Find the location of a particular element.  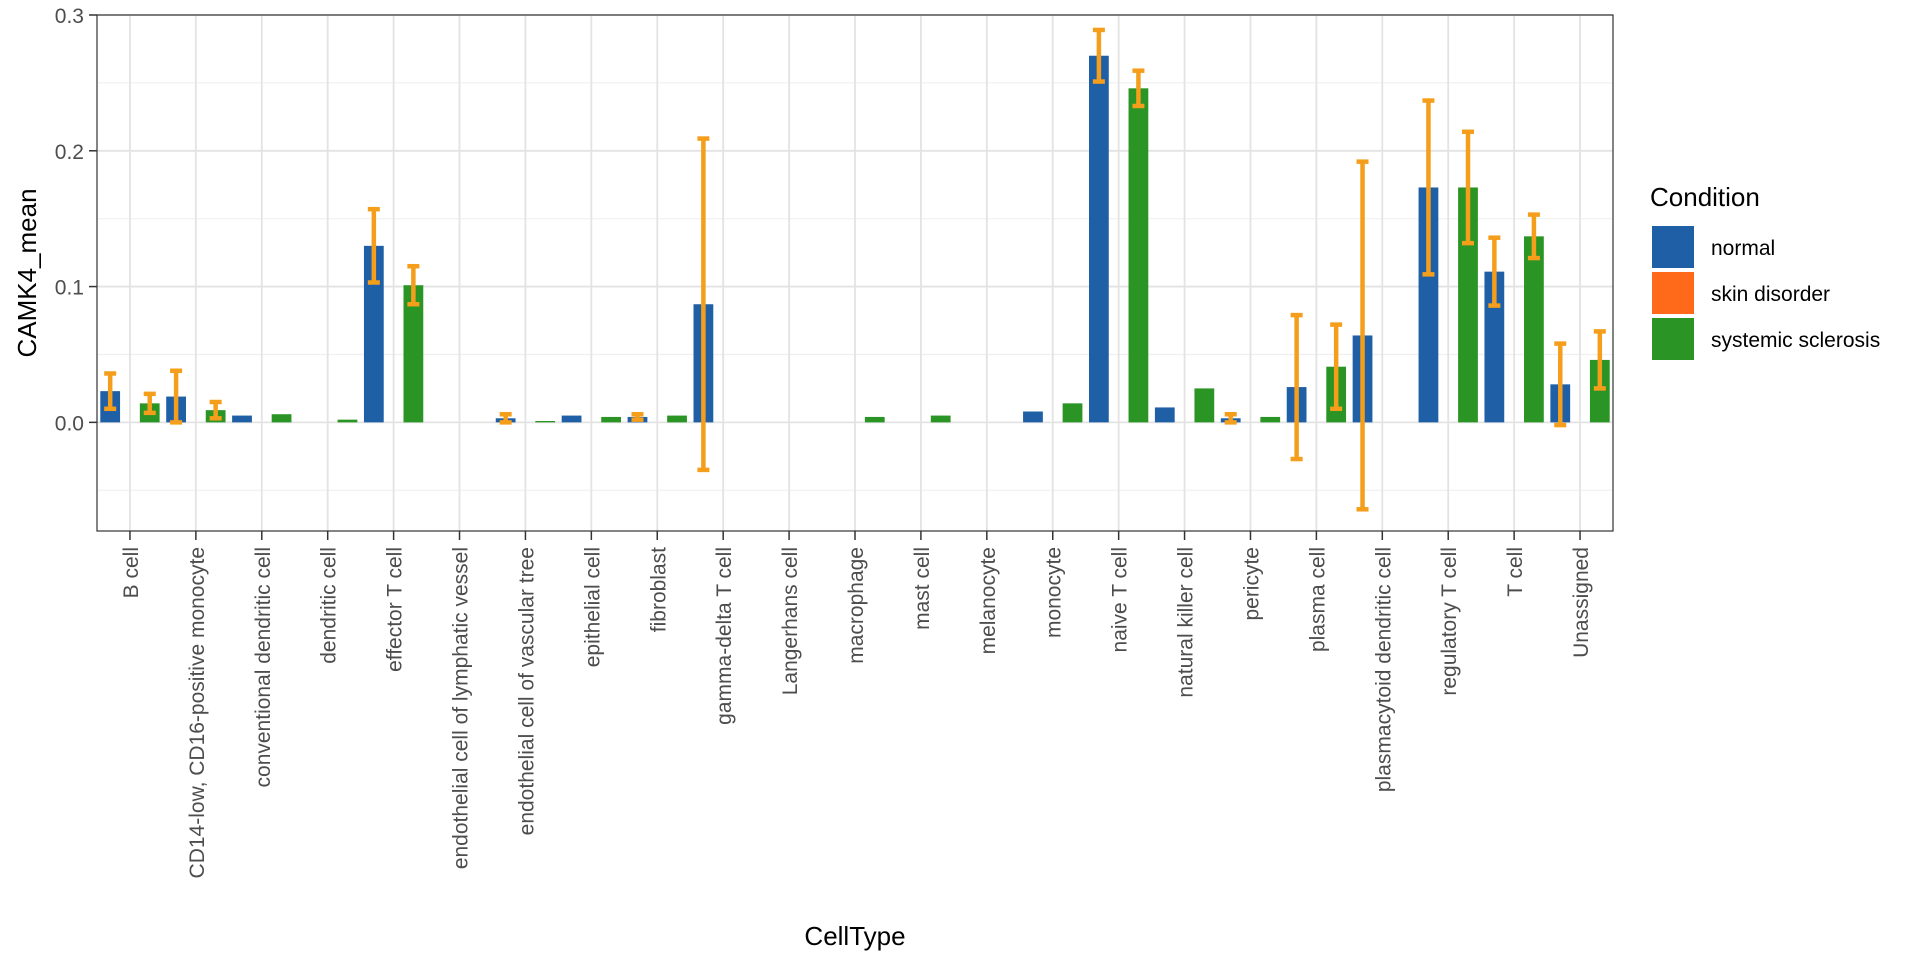

x-tick-label: mast cell is located at coordinates (922, 588).